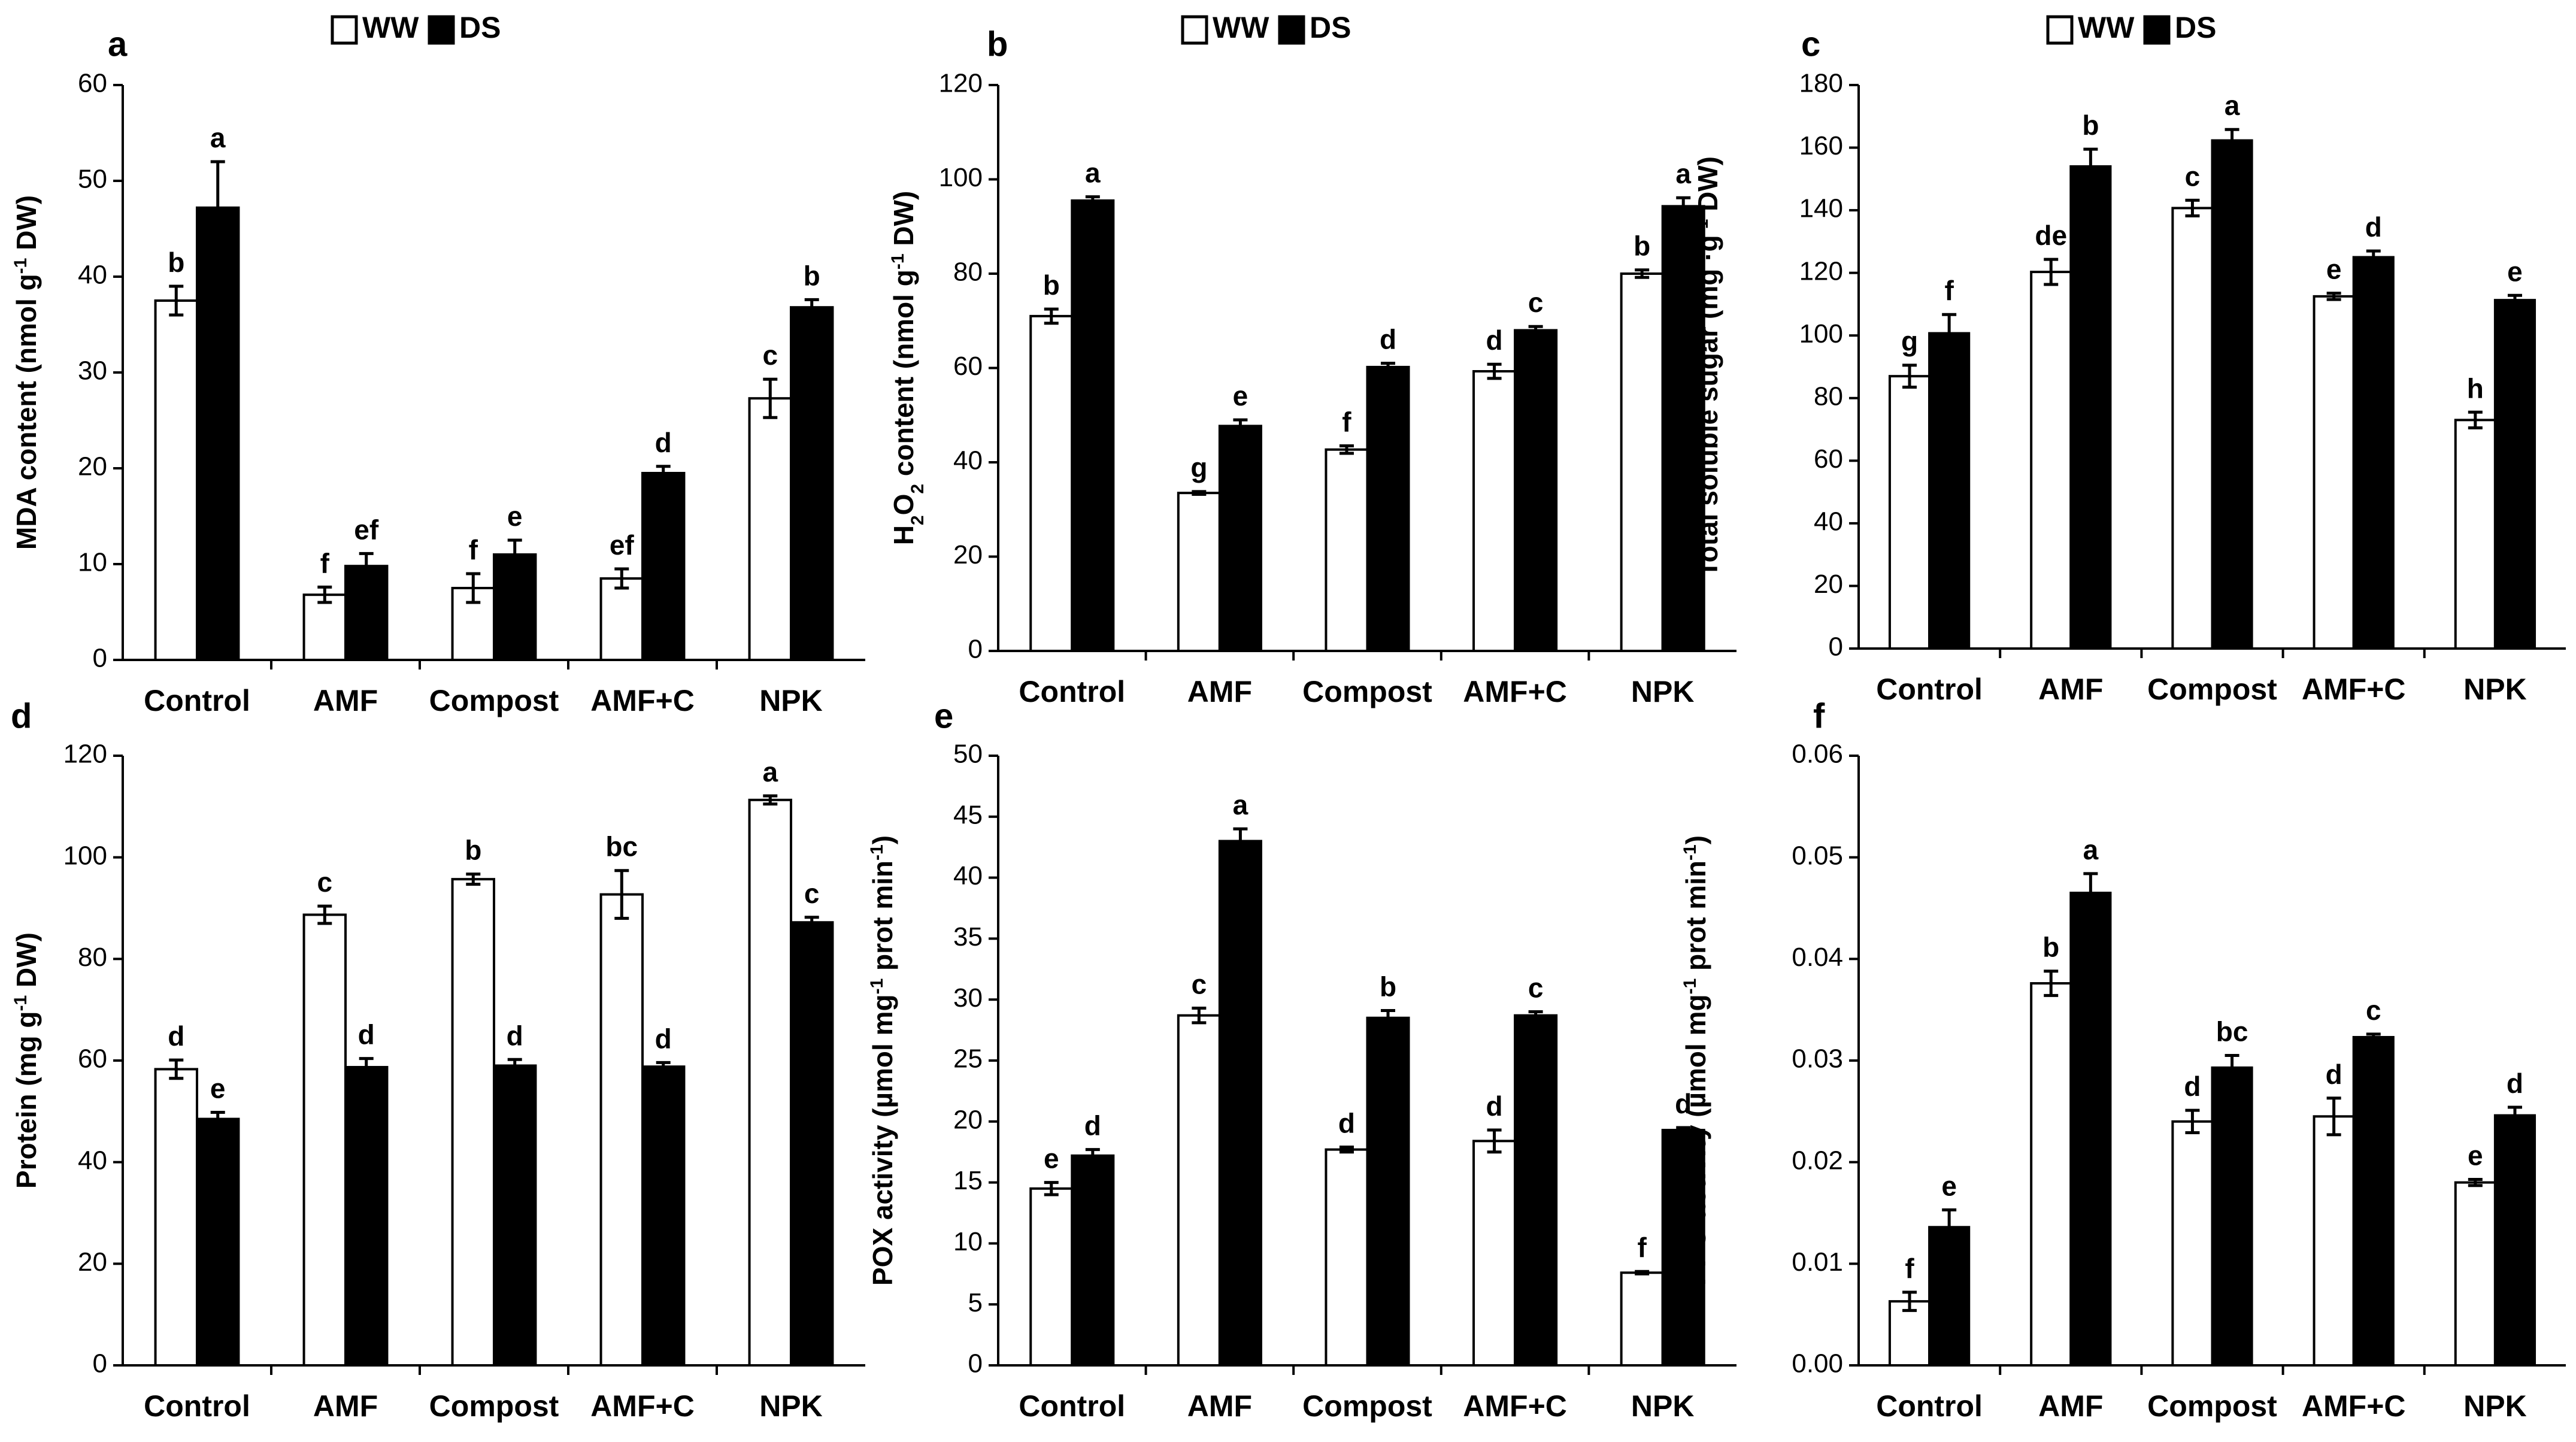 The width and height of the screenshot is (2576, 1442). What do you see at coordinates (2157, 30) in the screenshot?
I see `legend-swatch-ds` at bounding box center [2157, 30].